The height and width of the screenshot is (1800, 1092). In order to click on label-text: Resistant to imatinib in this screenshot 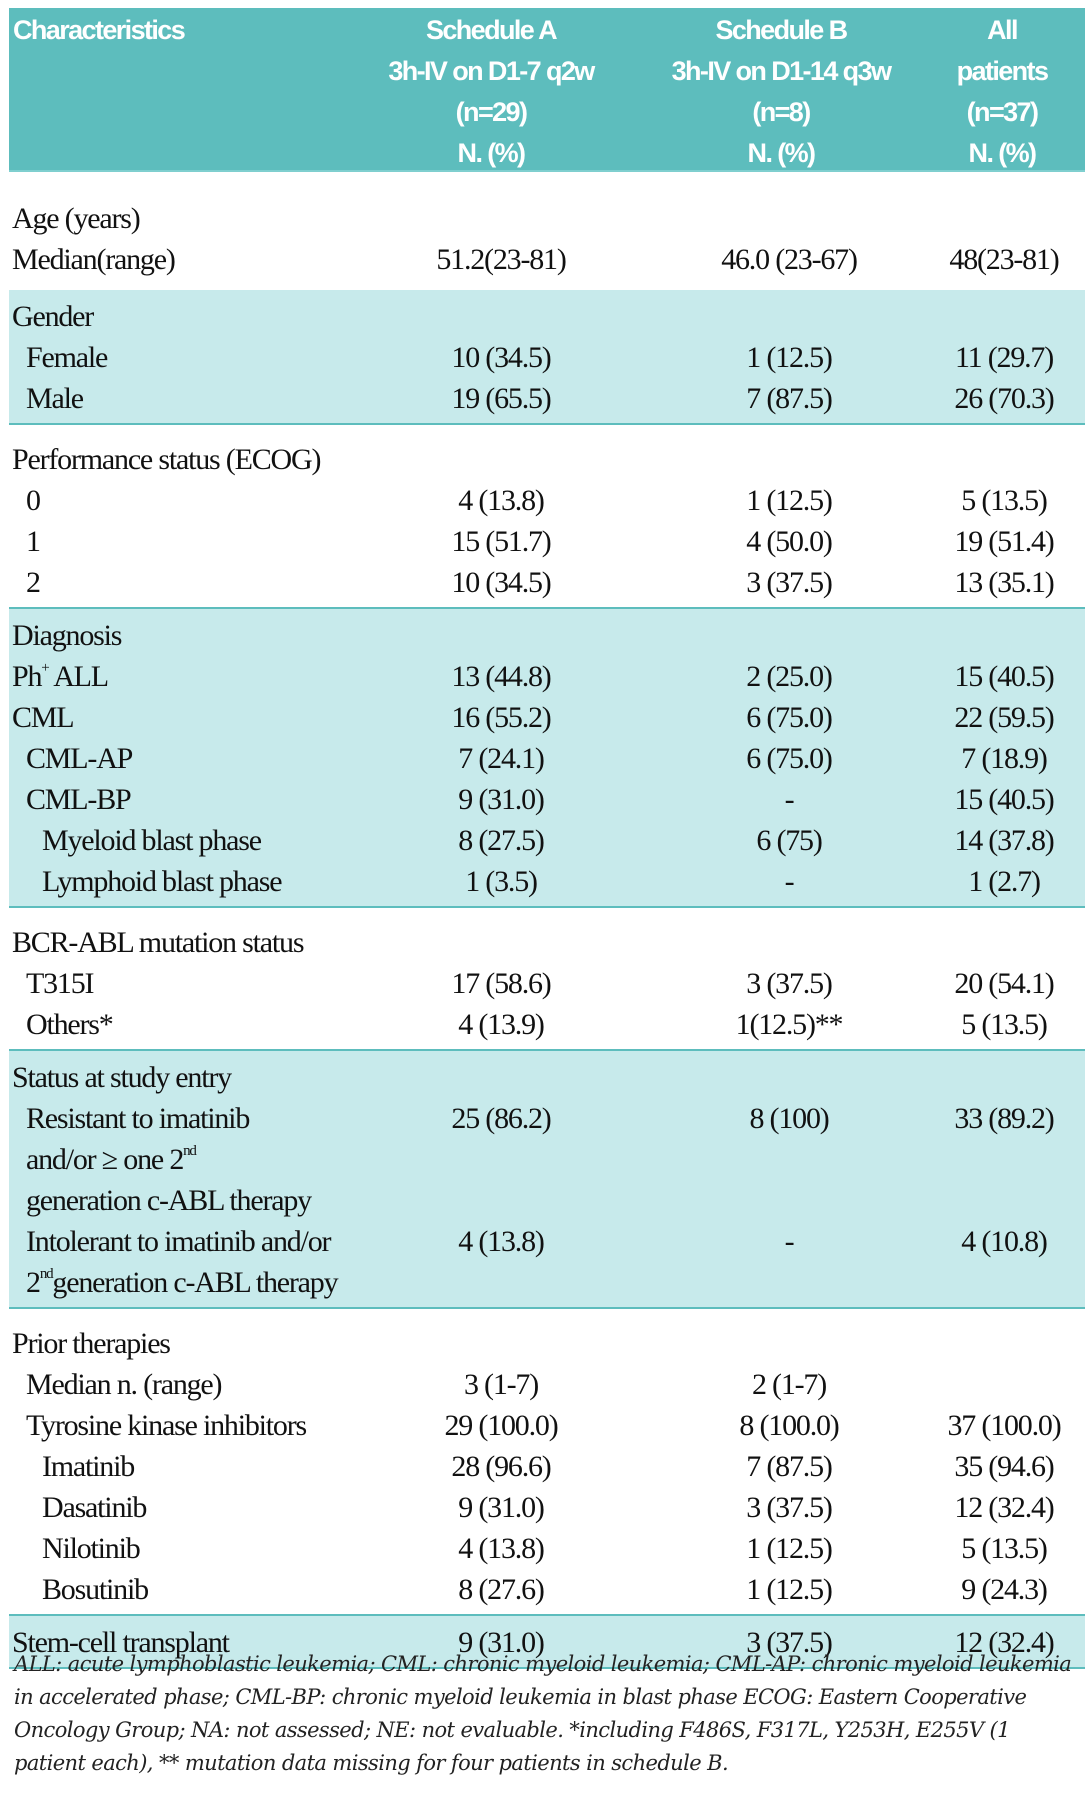, I will do `click(138, 1118)`.